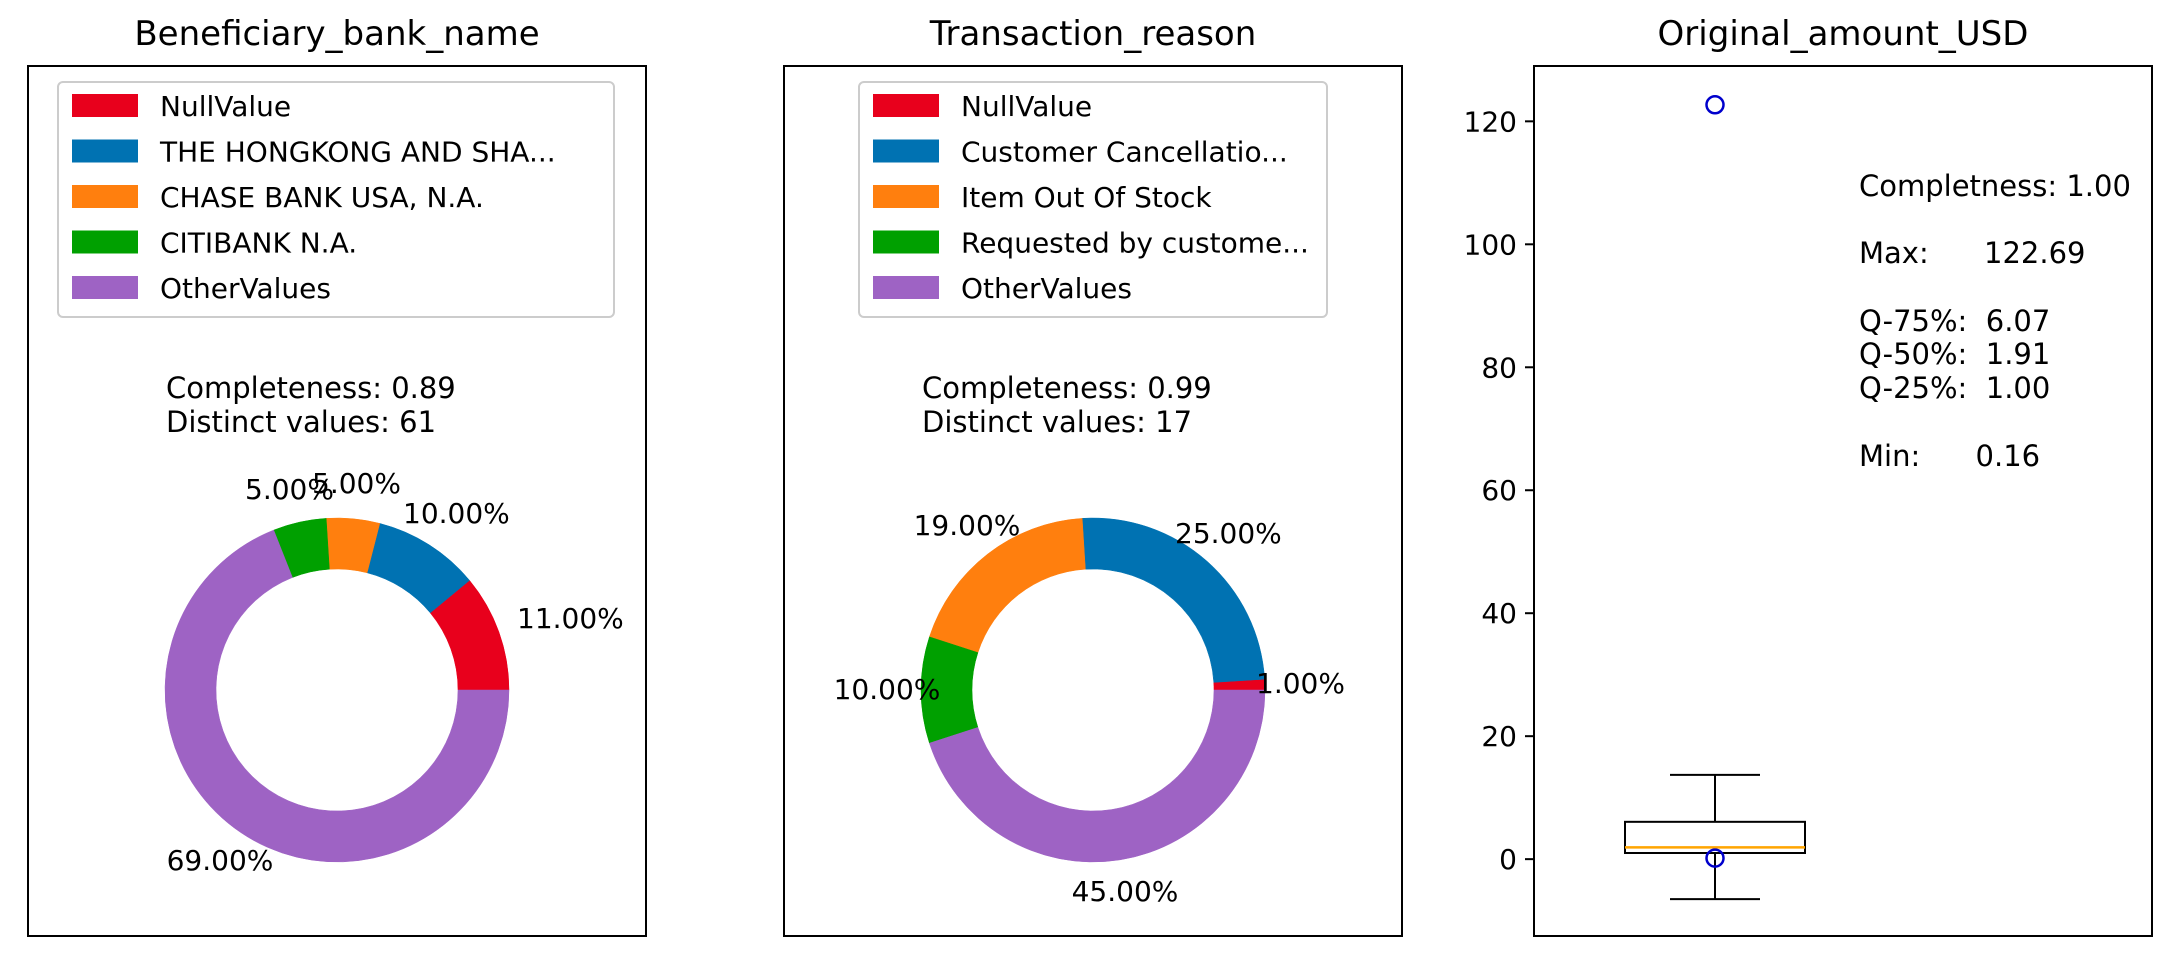  I want to click on slice-label: 11.00%, so click(570, 618).